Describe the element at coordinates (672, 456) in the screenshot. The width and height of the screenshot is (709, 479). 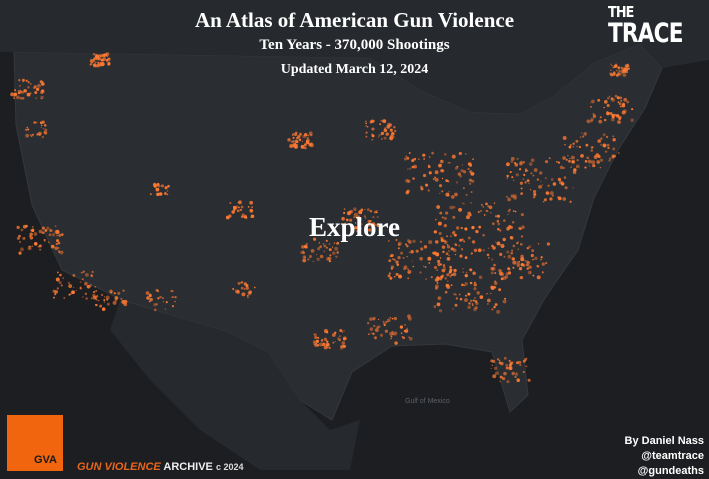
I see `handle-teamtrace: @teamtrace` at that location.